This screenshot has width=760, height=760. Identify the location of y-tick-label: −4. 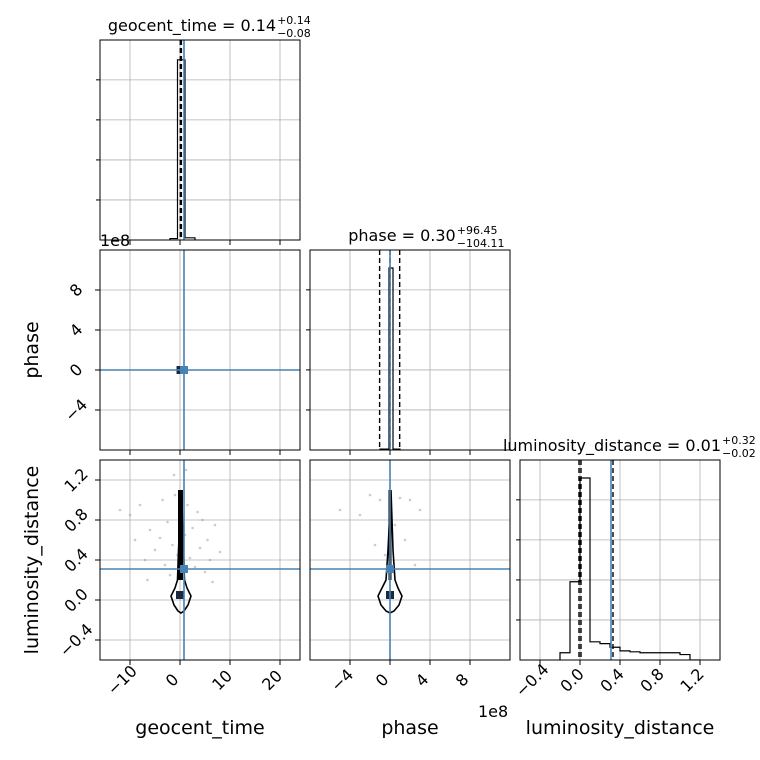
(76, 410).